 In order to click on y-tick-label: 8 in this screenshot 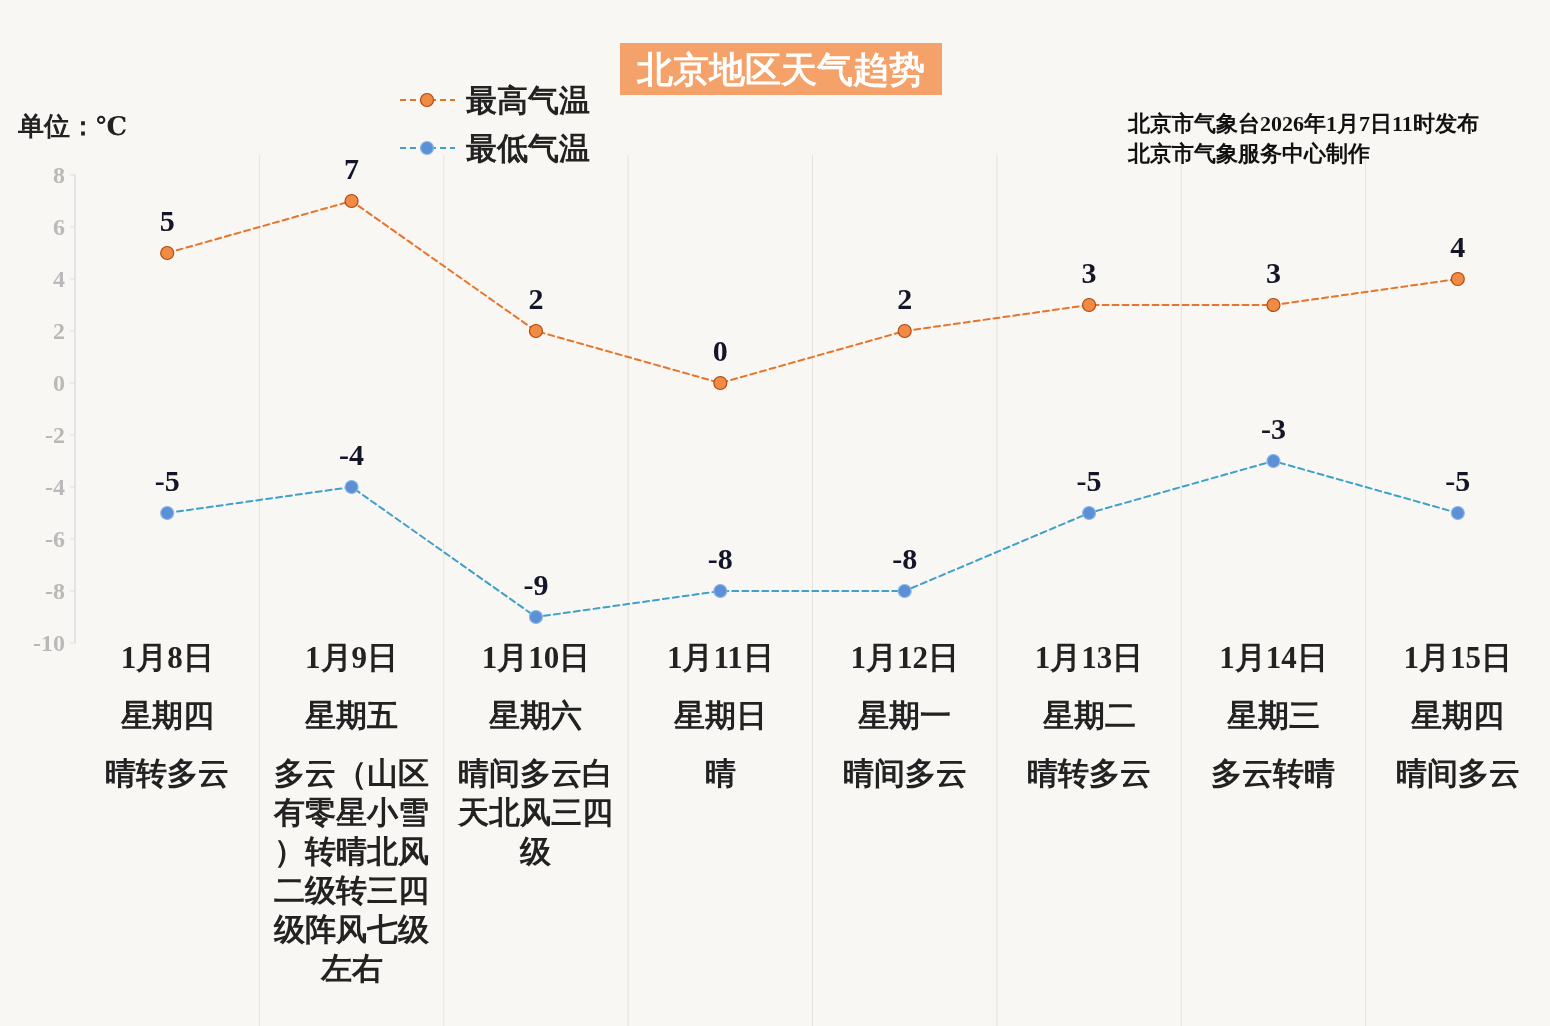, I will do `click(59, 175)`.